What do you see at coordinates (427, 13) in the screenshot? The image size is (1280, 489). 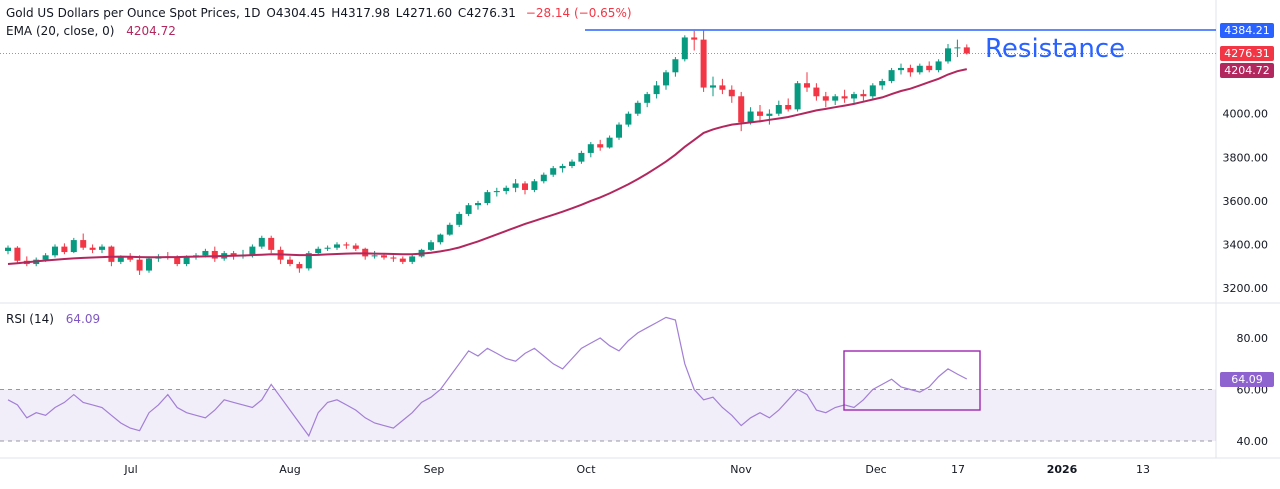 I see `low-value: 4271.60` at bounding box center [427, 13].